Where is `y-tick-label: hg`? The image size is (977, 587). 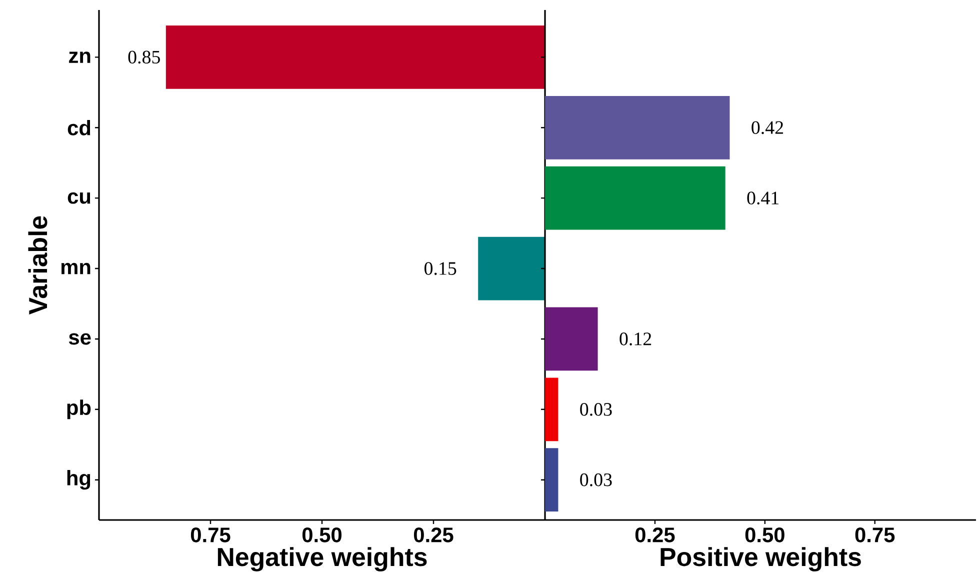 y-tick-label: hg is located at coordinates (78, 480).